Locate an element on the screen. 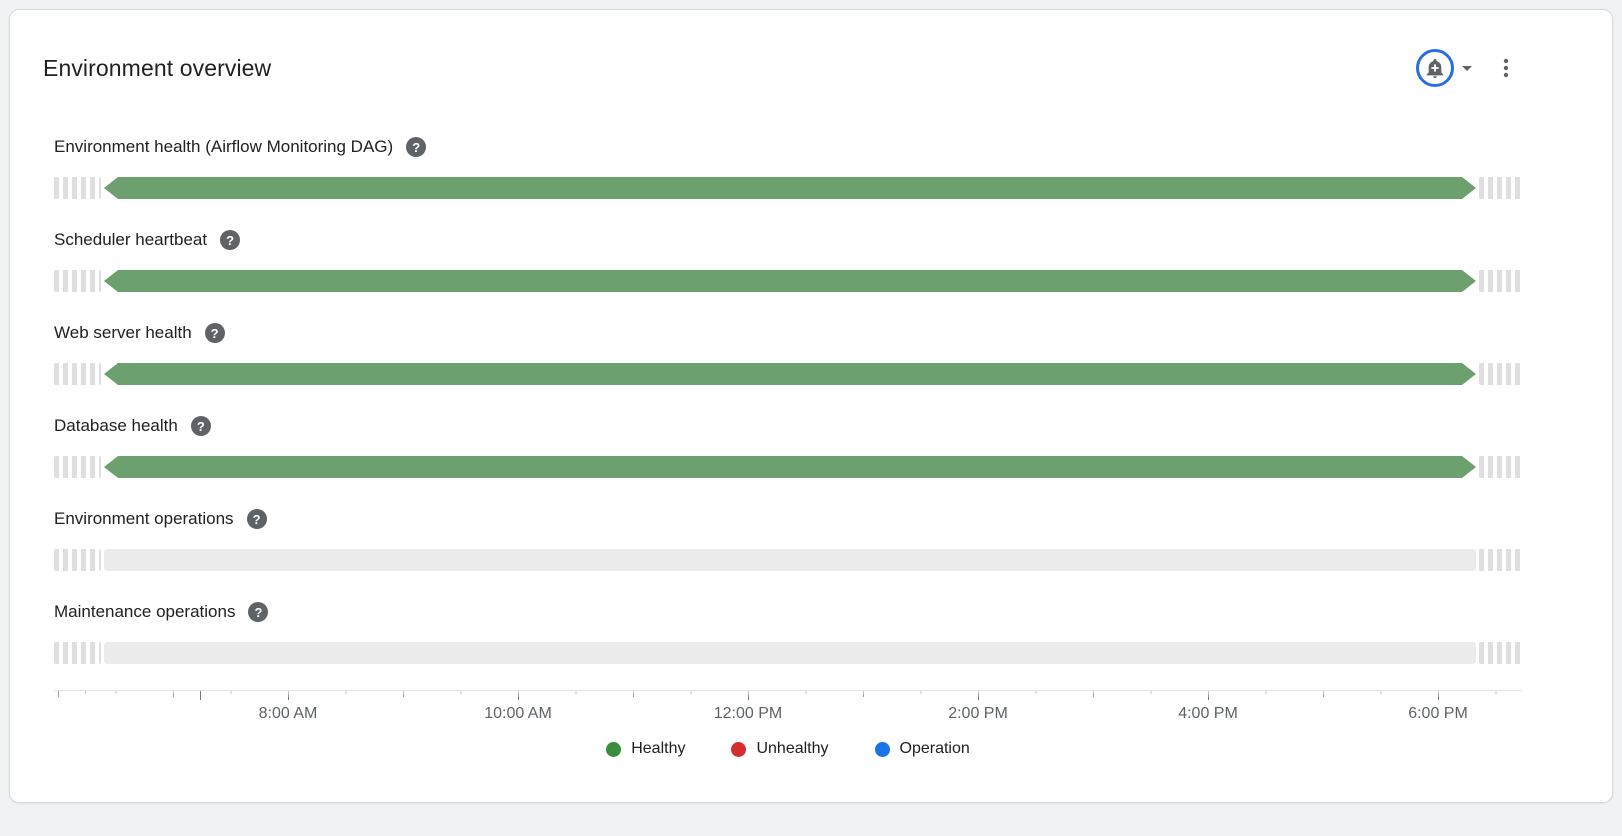 Image resolution: width=1622 pixels, height=836 pixels. legend-item-healthy: Healthy is located at coordinates (645, 749).